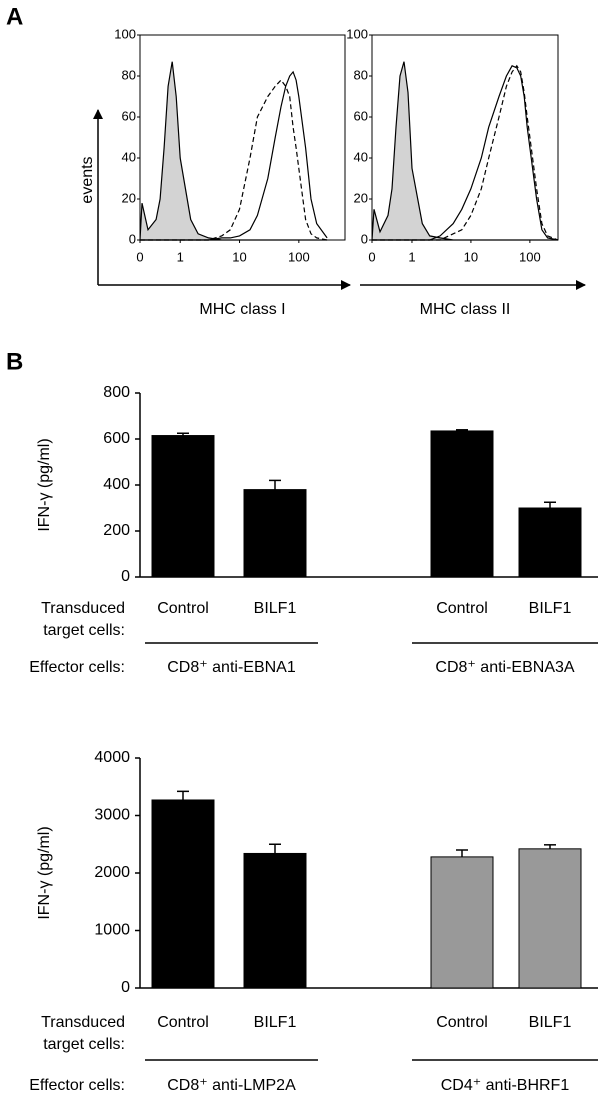 This screenshot has height=1094, width=600. I want to click on y-tick-label: 4000, so click(112, 757).